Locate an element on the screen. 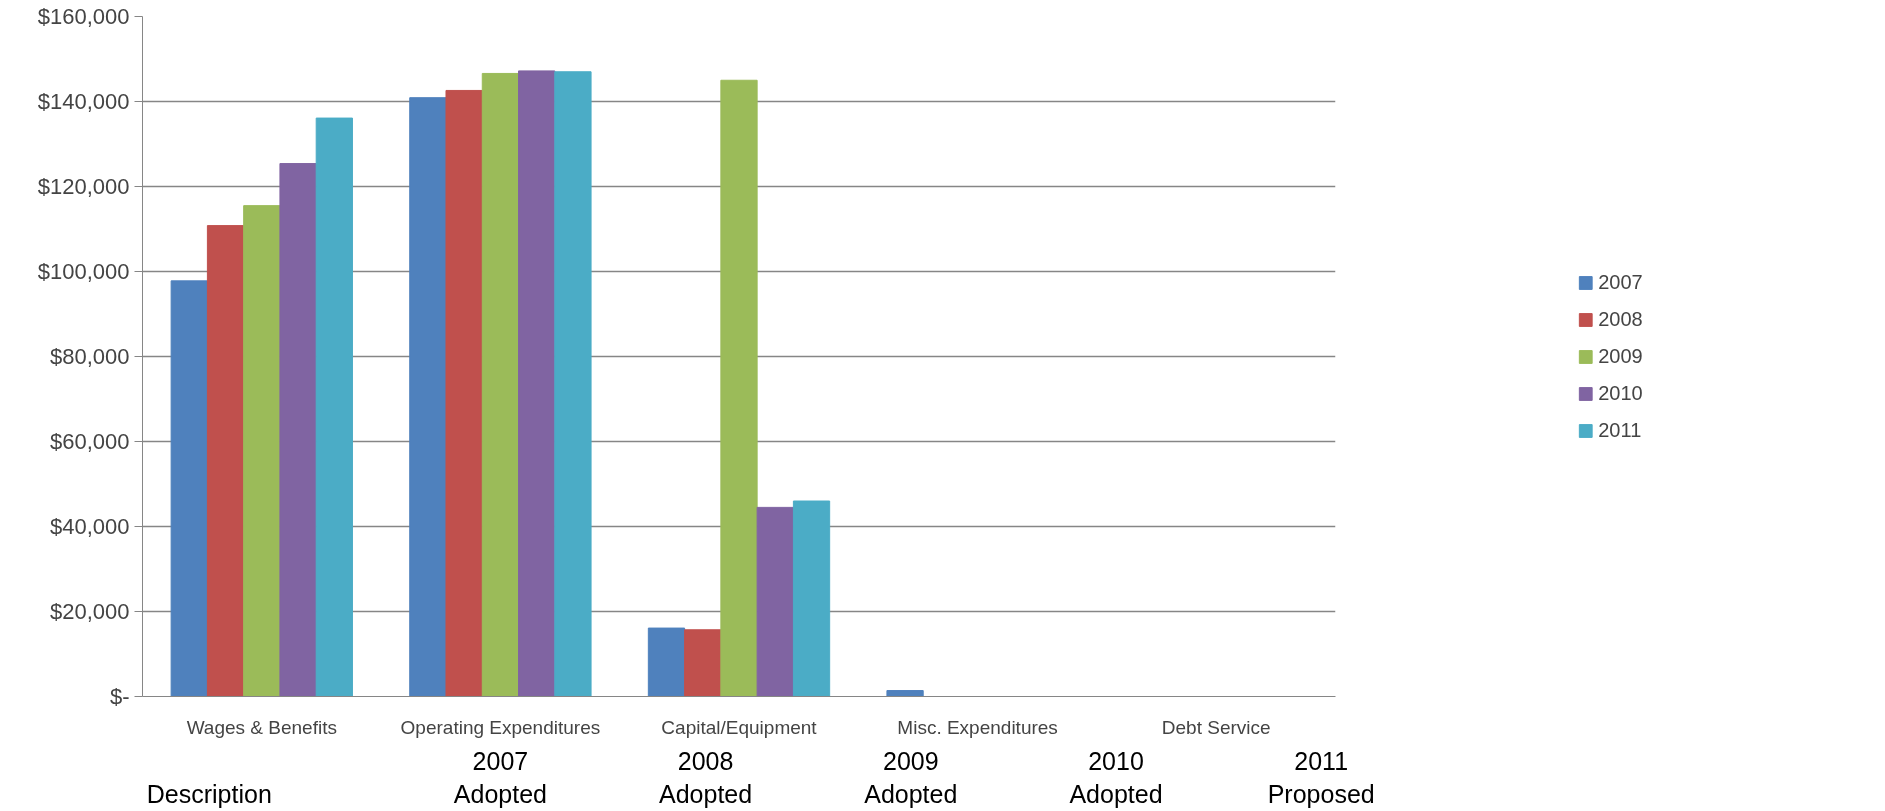 The image size is (1885, 811). text: 2008 Adopted is located at coordinates (706, 777).